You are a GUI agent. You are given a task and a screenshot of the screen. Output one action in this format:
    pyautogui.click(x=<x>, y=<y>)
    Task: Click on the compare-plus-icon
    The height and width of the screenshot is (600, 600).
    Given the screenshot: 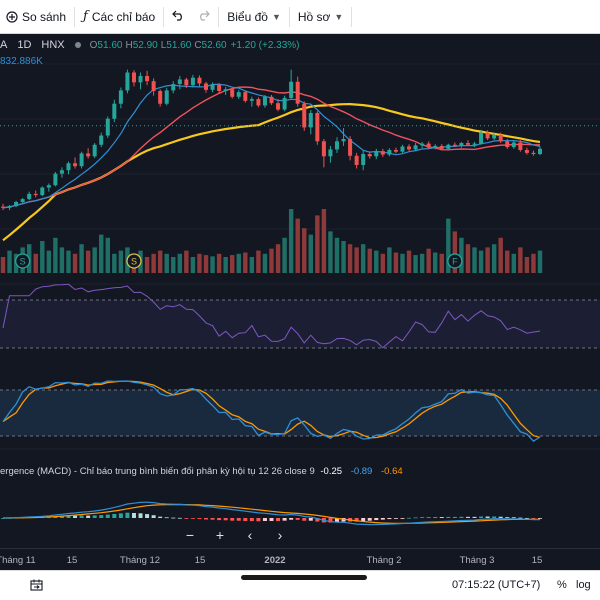 What is the action you would take?
    pyautogui.click(x=12, y=16)
    